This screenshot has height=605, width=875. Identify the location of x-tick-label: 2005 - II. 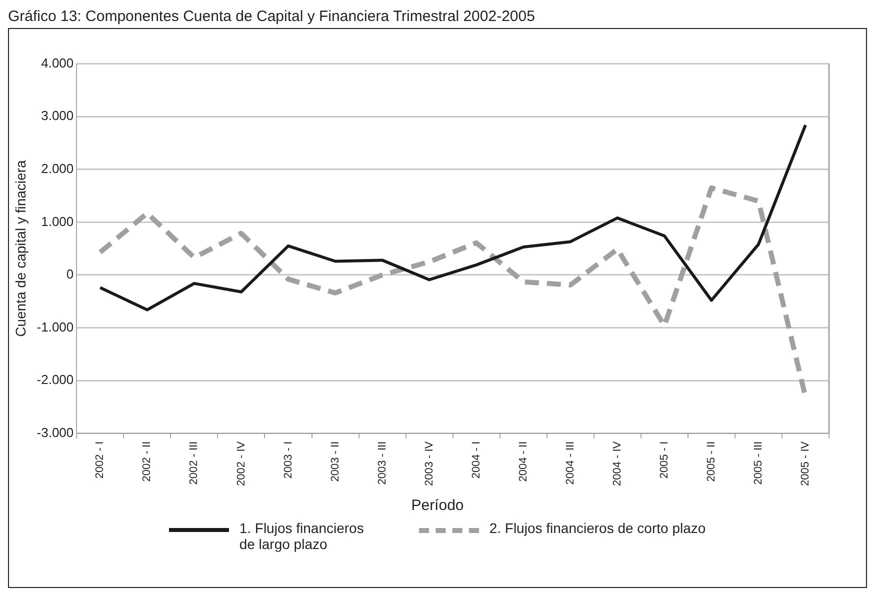
(711, 461).